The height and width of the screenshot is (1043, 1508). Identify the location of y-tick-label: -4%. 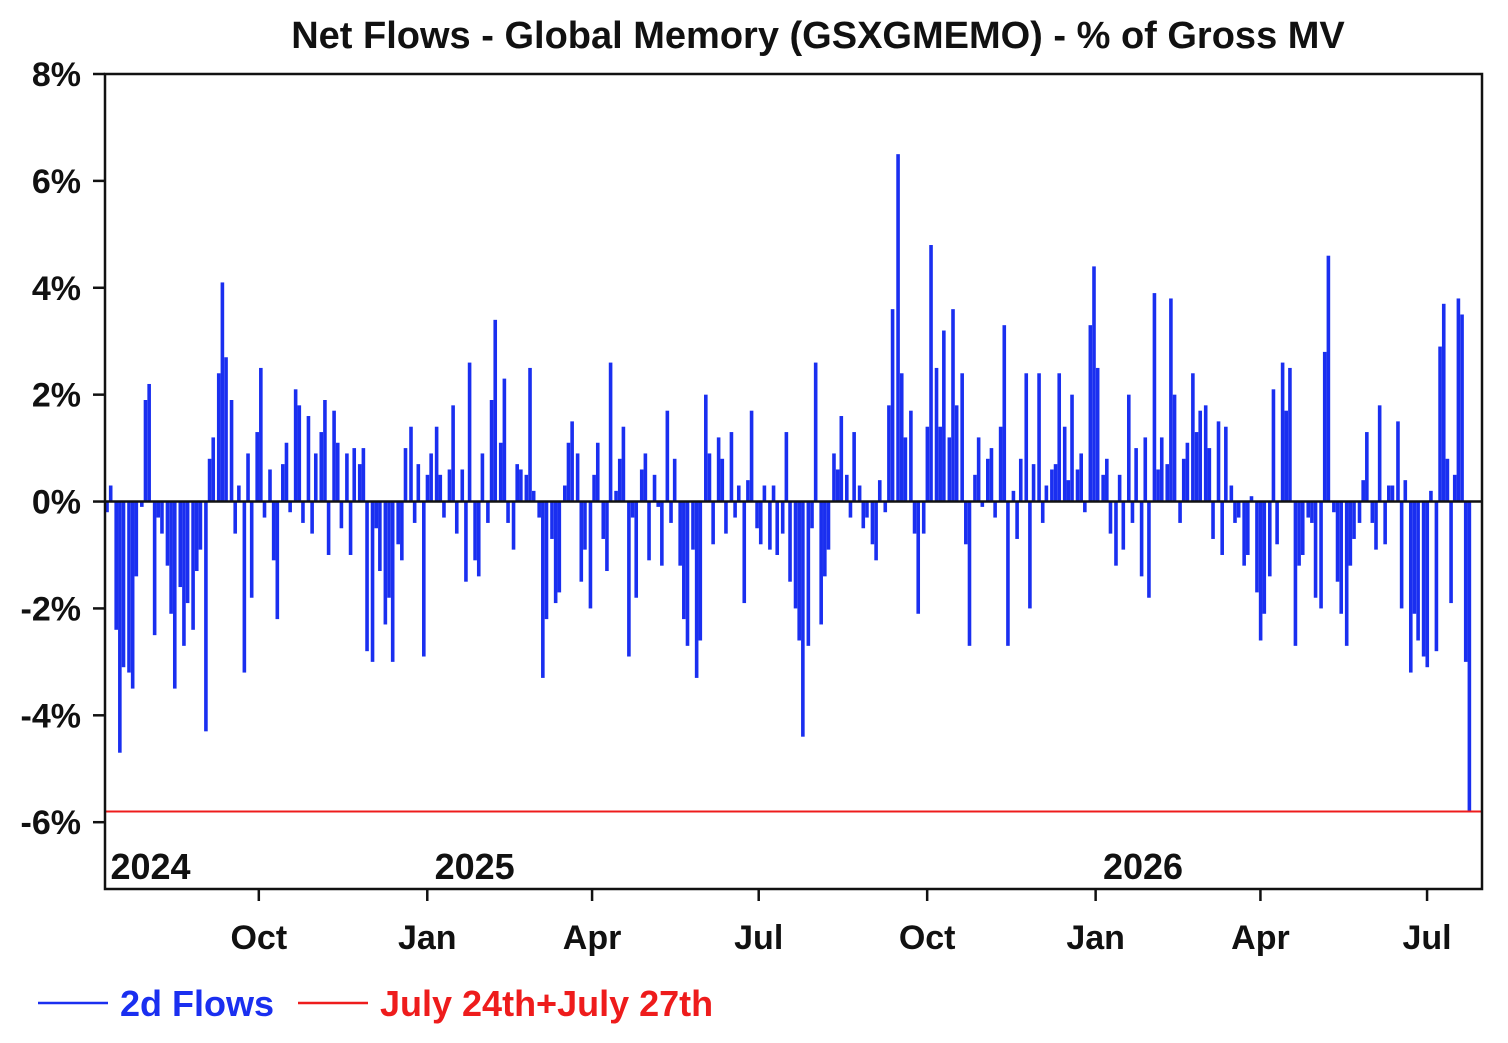
(51, 716).